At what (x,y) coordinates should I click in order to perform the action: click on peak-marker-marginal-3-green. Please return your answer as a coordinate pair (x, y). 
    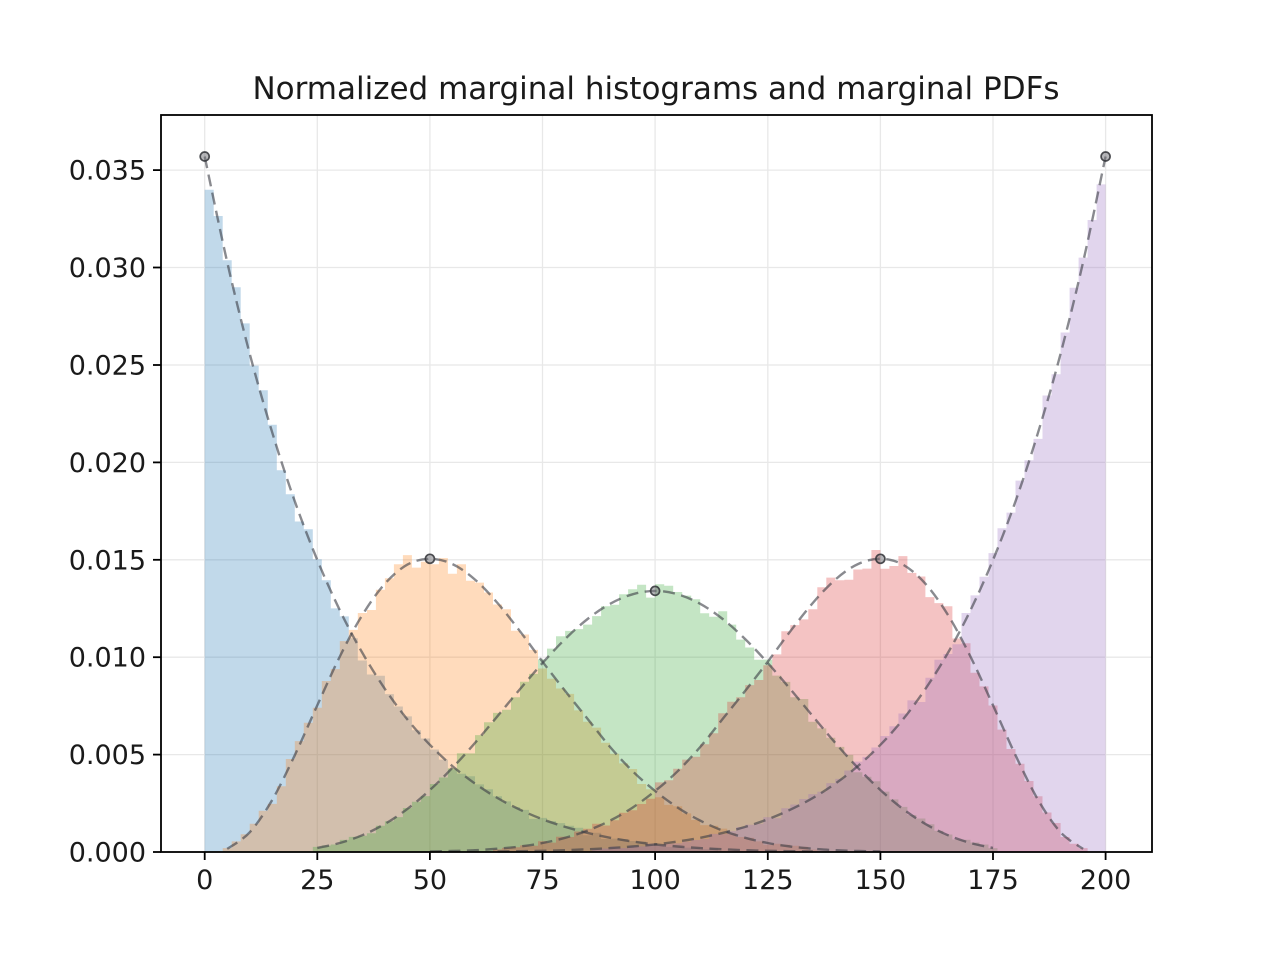
    Looking at the image, I should click on (655, 591).